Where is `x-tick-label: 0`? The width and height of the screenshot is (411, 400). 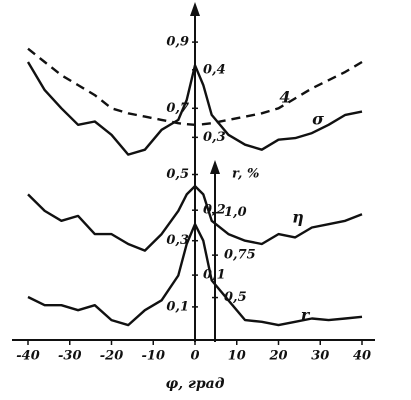 x-tick-label: 0 is located at coordinates (194, 356).